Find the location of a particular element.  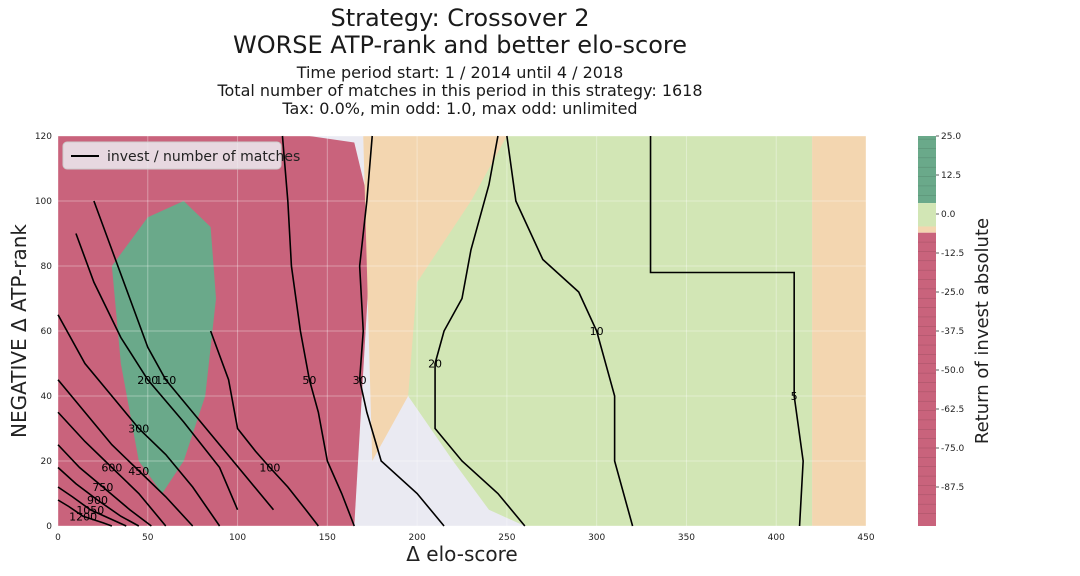

contour-label-900: 900 is located at coordinates (97, 500).